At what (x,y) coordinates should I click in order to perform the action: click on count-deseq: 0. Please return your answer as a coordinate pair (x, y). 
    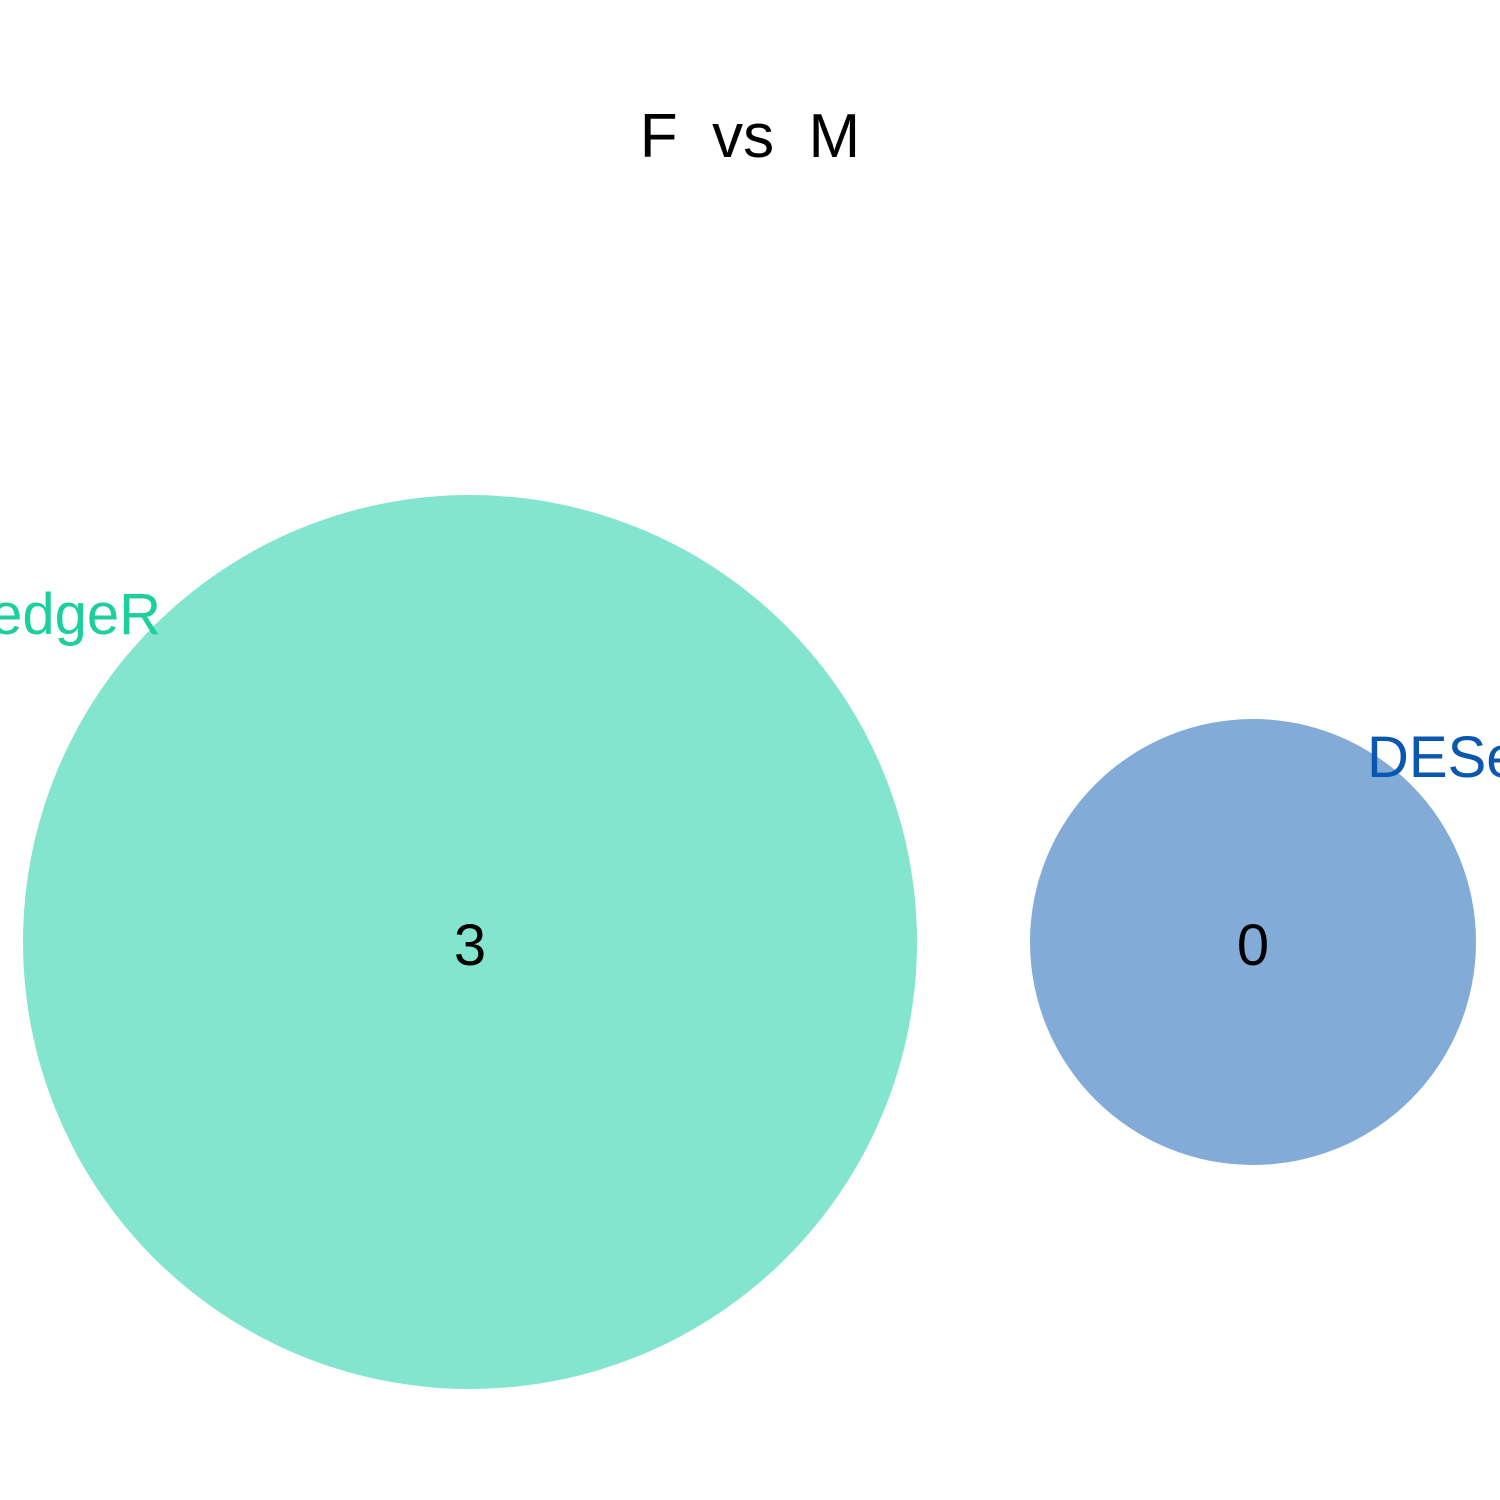
    Looking at the image, I should click on (1253, 945).